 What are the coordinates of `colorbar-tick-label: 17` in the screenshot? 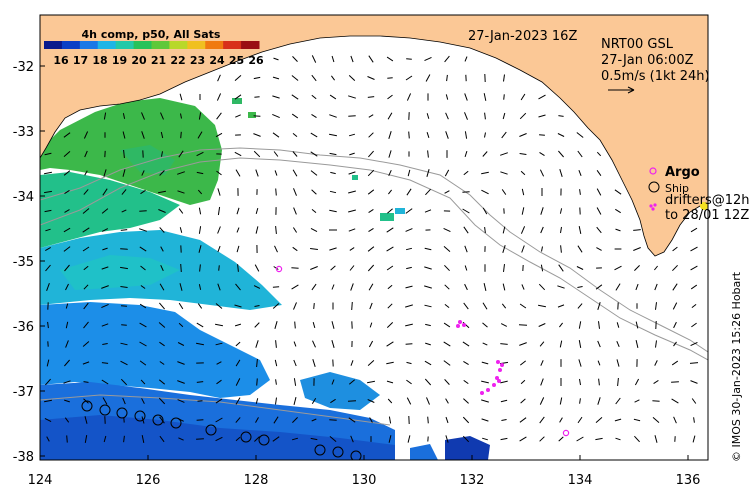 It's located at (80, 60).